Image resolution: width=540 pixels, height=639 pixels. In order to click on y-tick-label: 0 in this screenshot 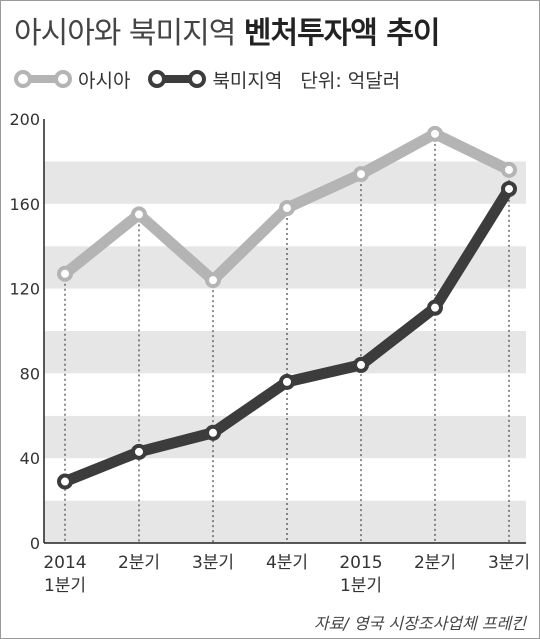, I will do `click(35, 543)`.